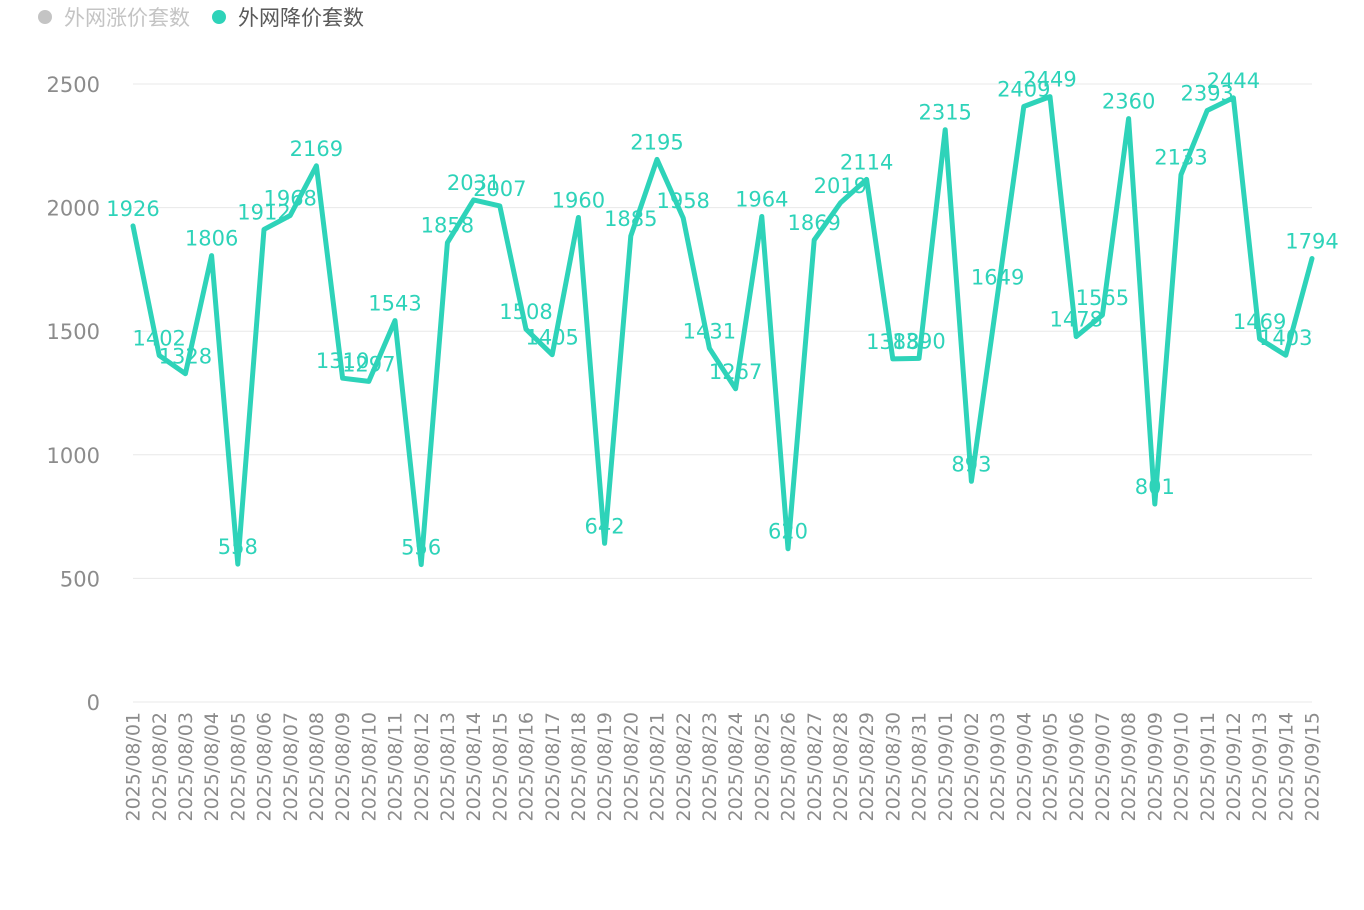 The height and width of the screenshot is (910, 1364). Describe the element at coordinates (1233, 81) in the screenshot. I see `data-label: 2444` at that location.